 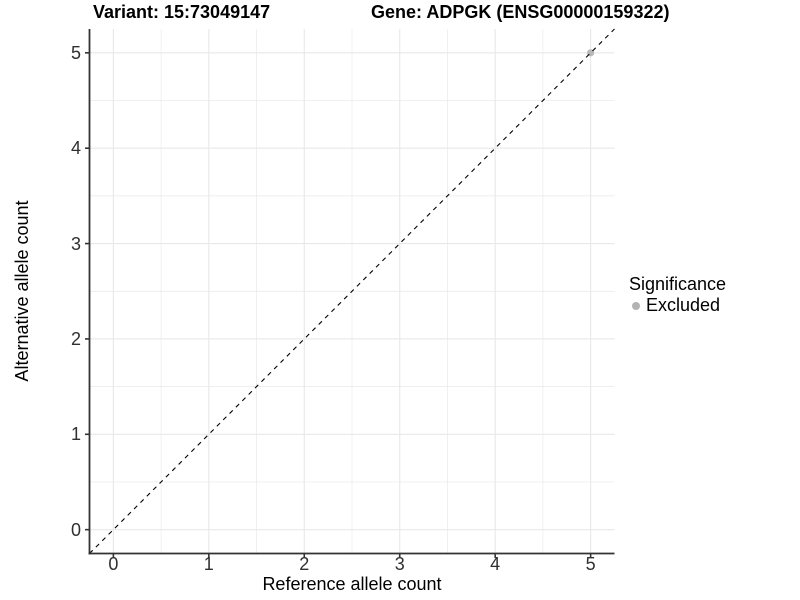 I want to click on x-tick-label: 3, so click(x=399, y=564).